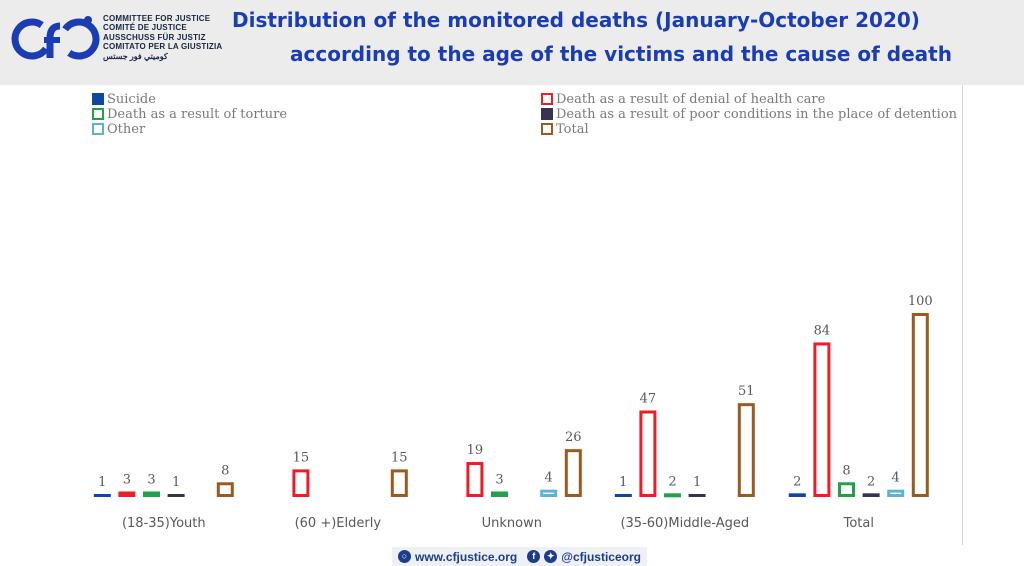  Describe the element at coordinates (551, 556) in the screenshot. I see `twitter-icon: ✦` at that location.